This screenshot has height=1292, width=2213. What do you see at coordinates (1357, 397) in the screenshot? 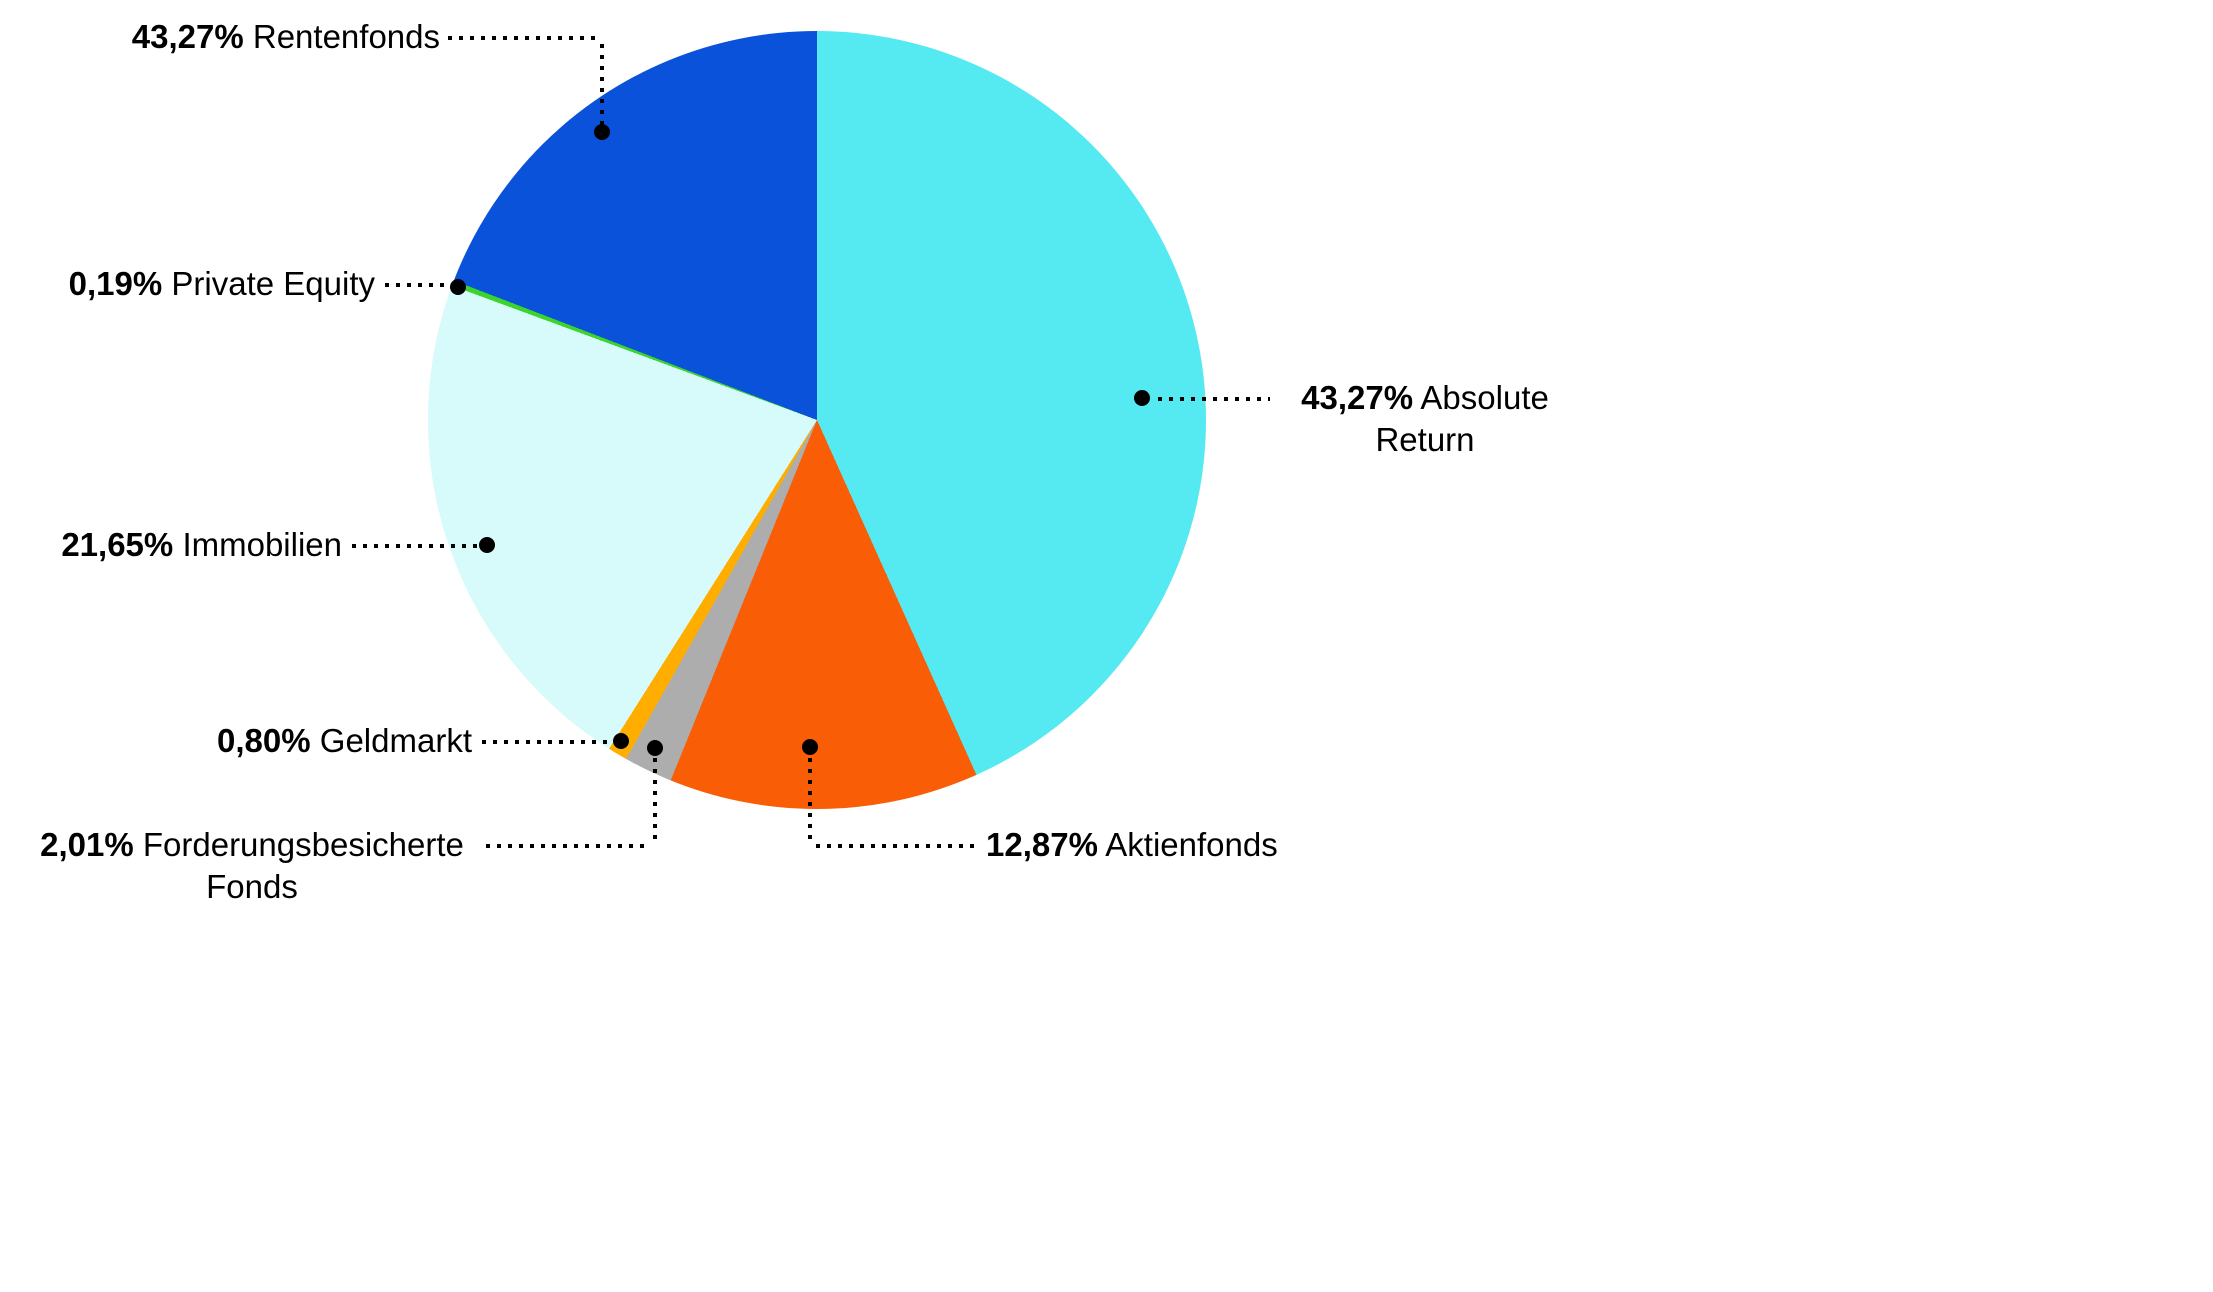
I see `slice-pct-absolute-return: 43,27%` at bounding box center [1357, 397].